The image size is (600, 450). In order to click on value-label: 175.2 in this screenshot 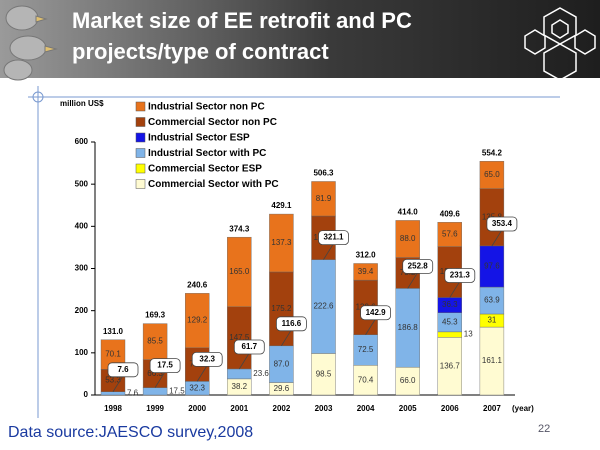, I will do `click(281, 308)`.